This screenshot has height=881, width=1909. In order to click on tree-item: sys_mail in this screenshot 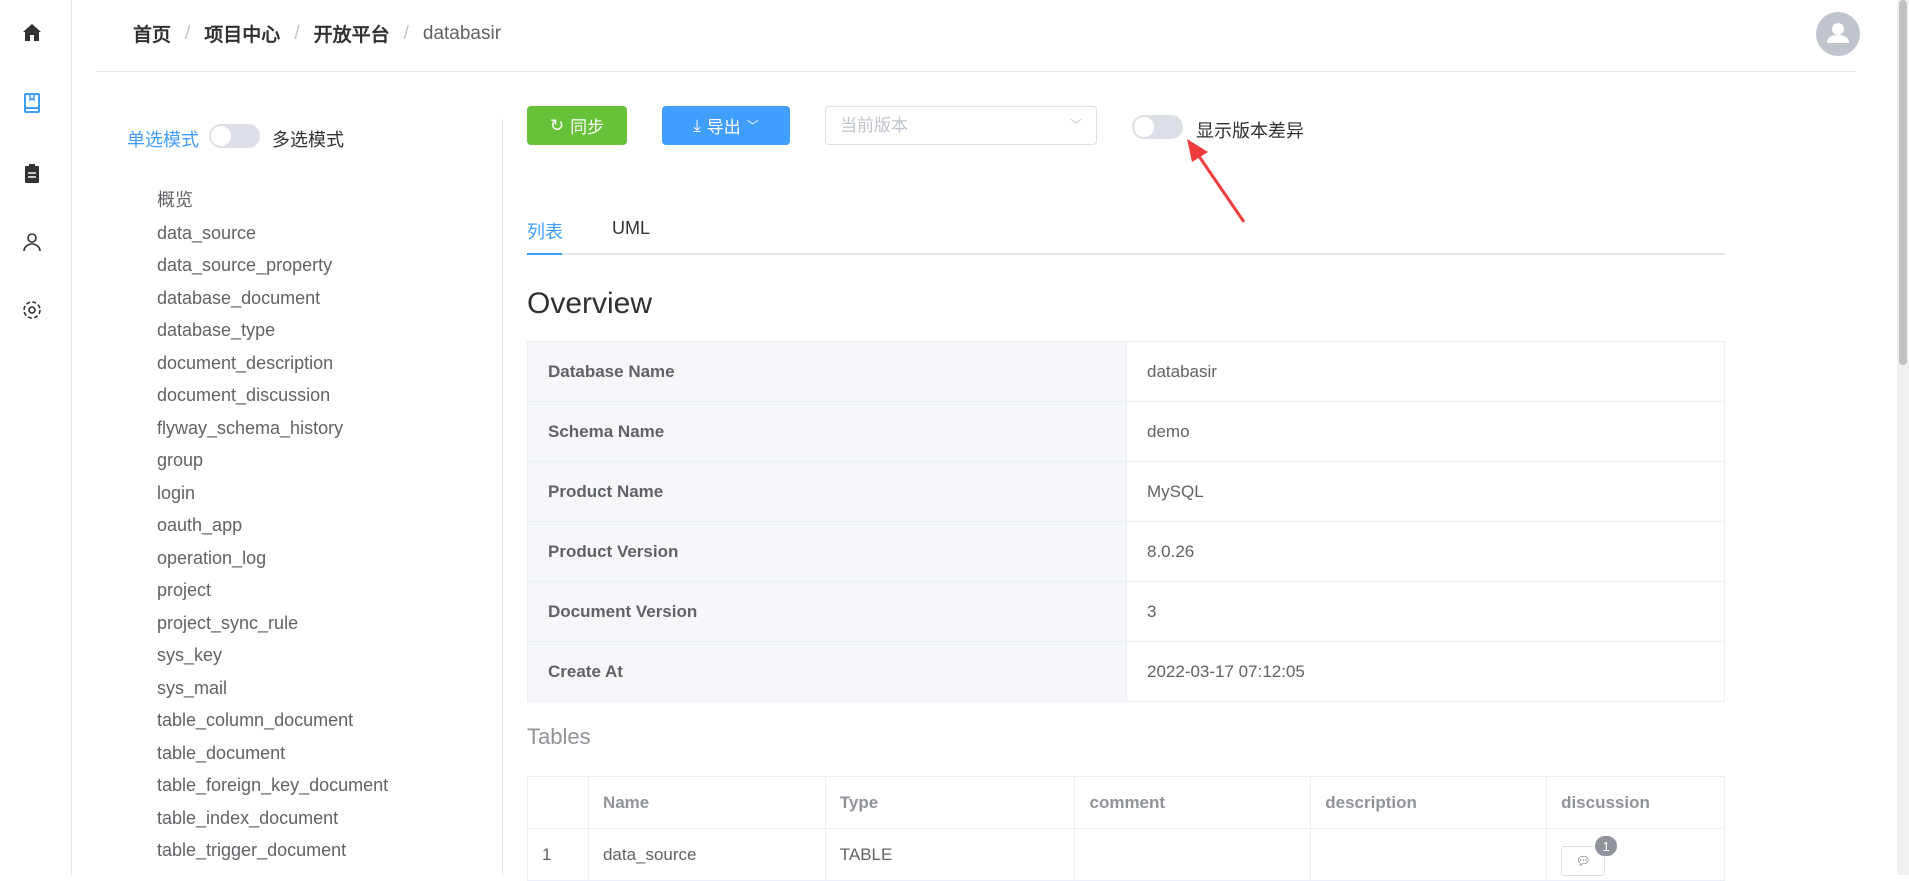, I will do `click(192, 687)`.